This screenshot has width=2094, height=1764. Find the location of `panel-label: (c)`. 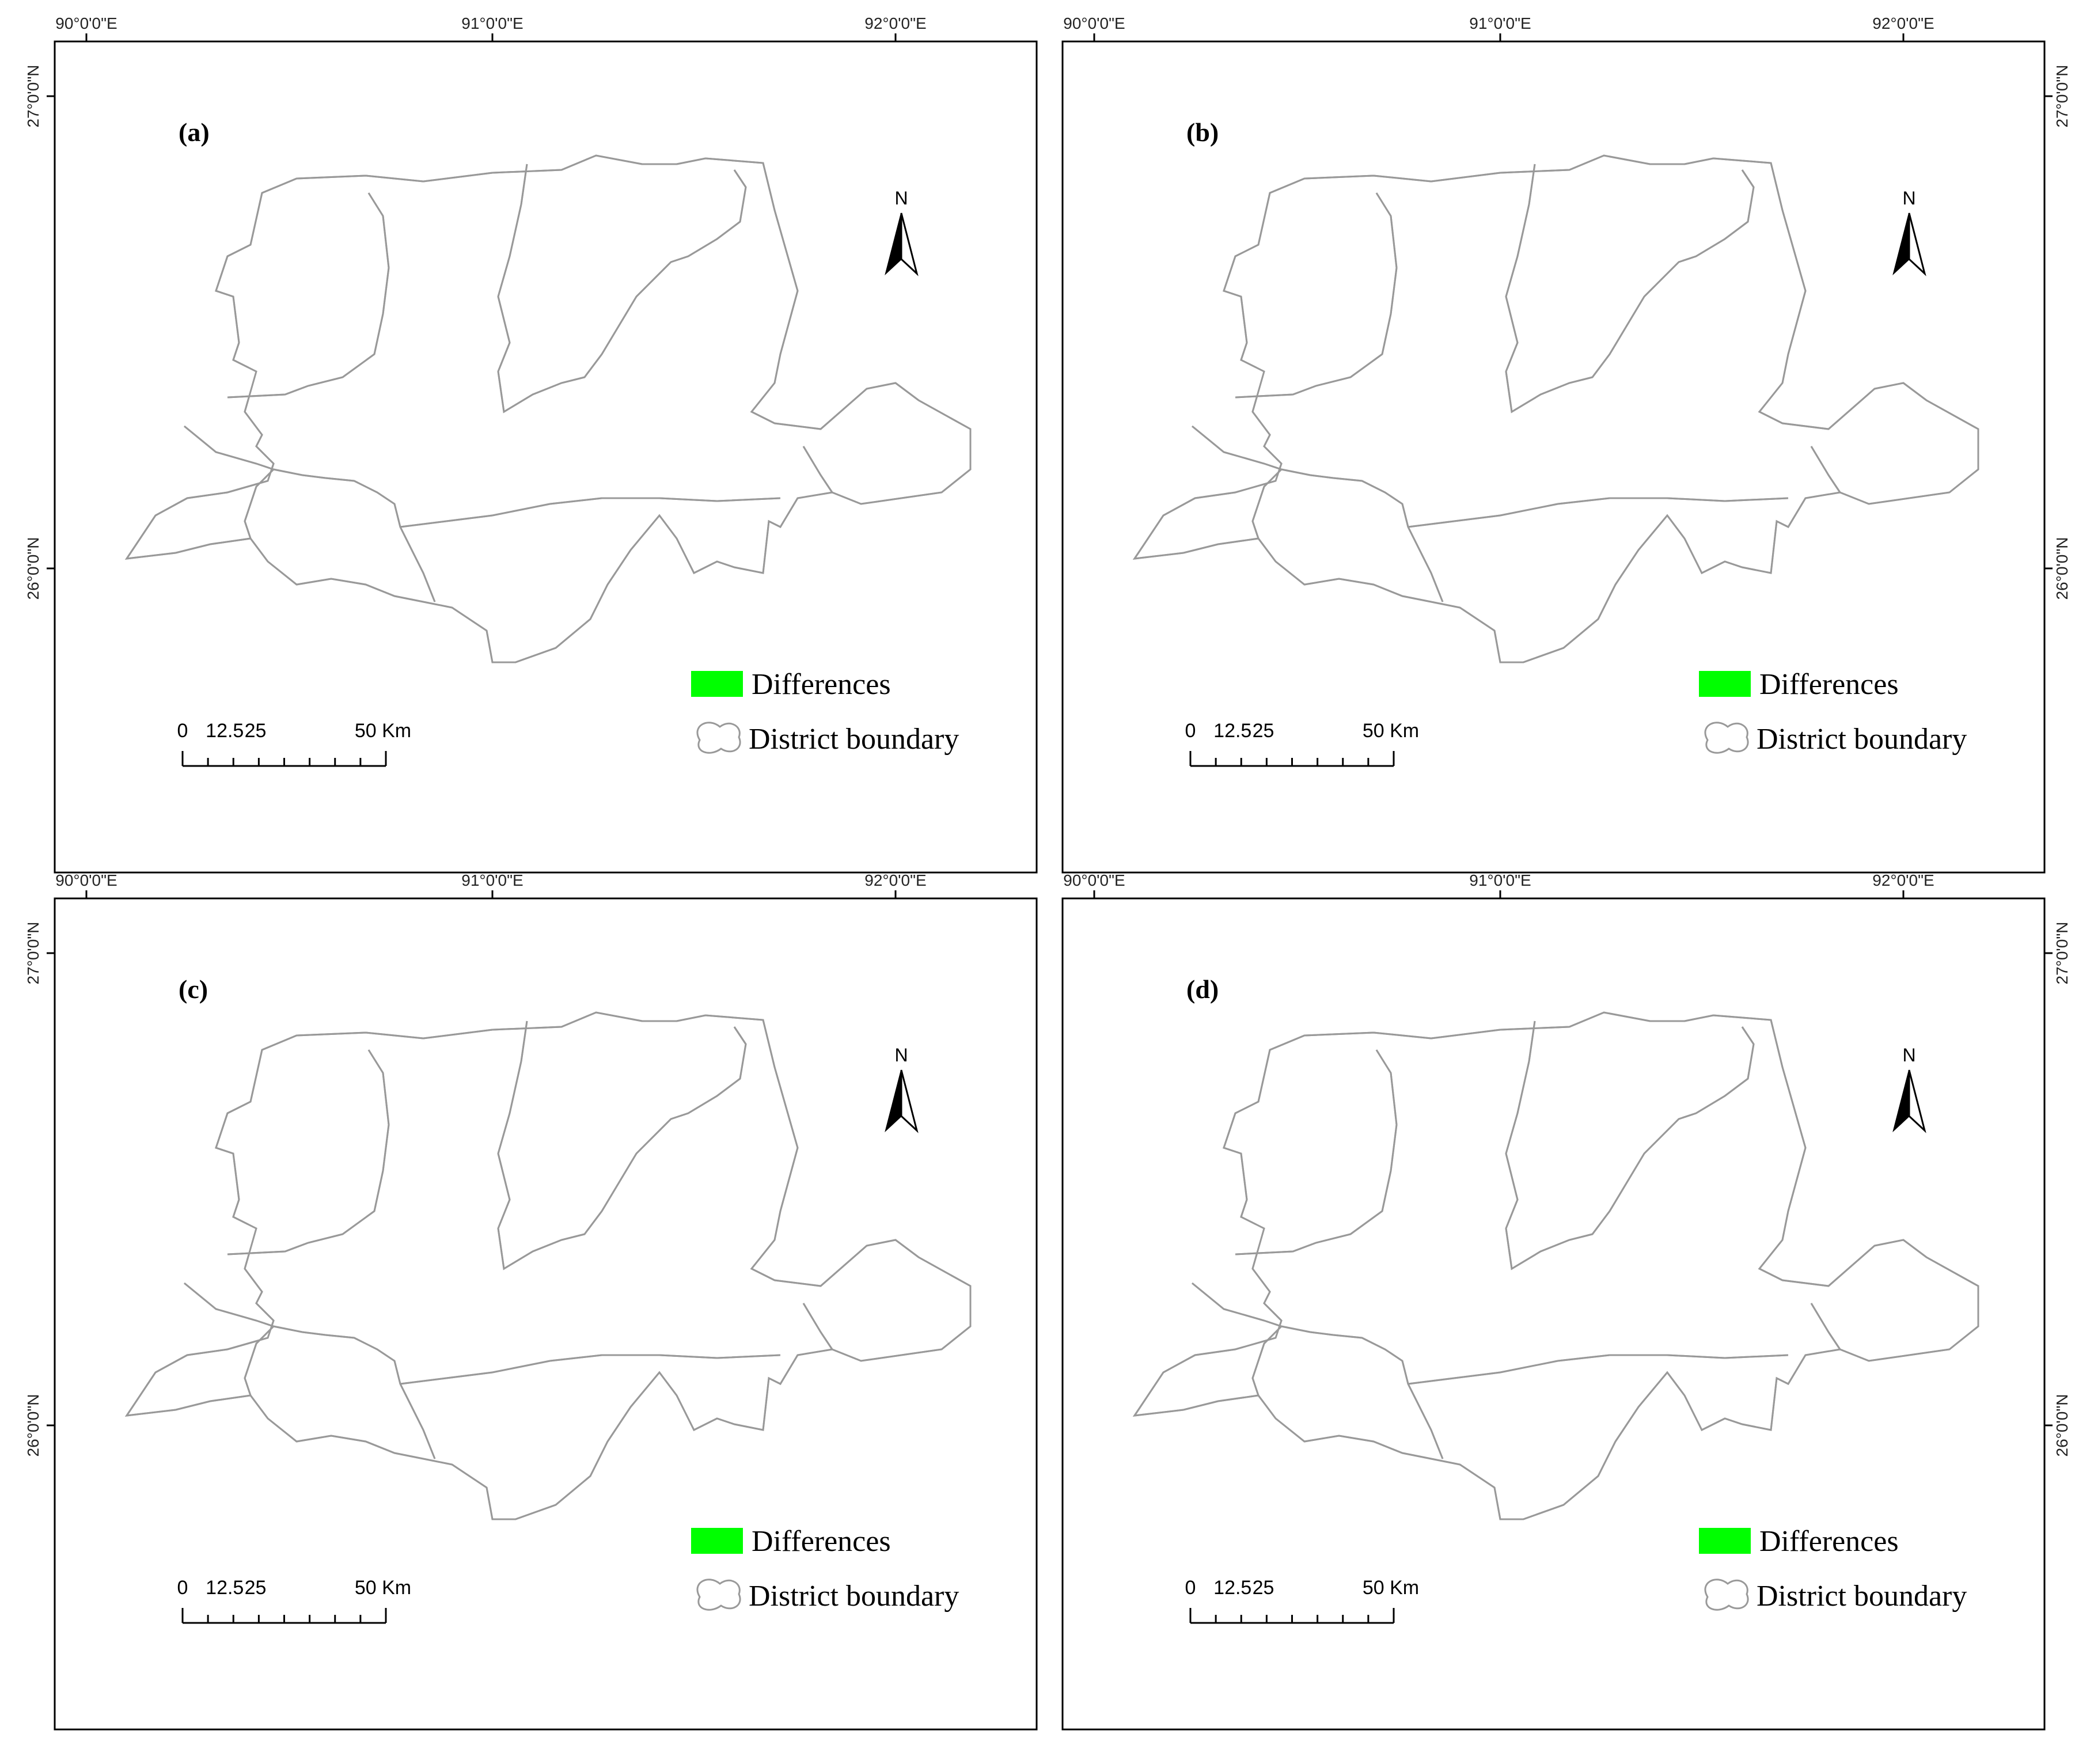

panel-label: (c) is located at coordinates (194, 989).